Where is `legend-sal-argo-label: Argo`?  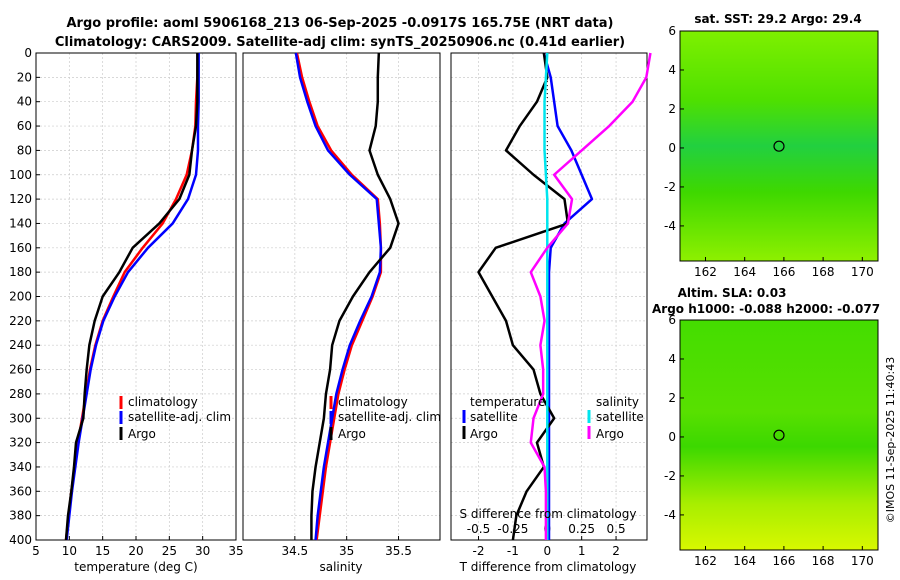
legend-sal-argo-label: Argo is located at coordinates (610, 434).